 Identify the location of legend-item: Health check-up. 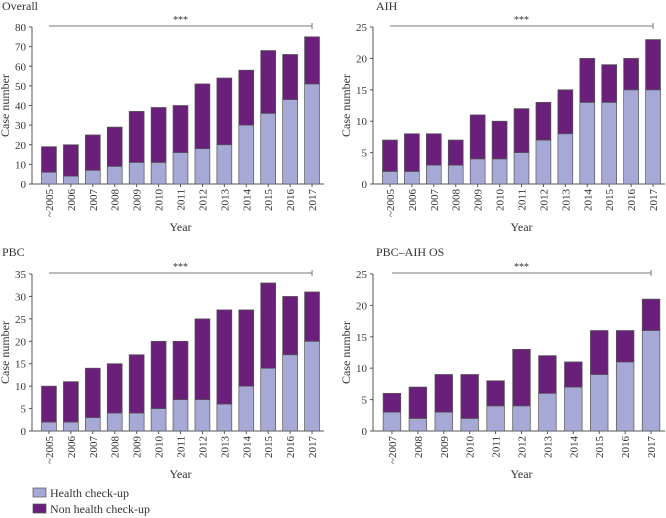
(80, 493).